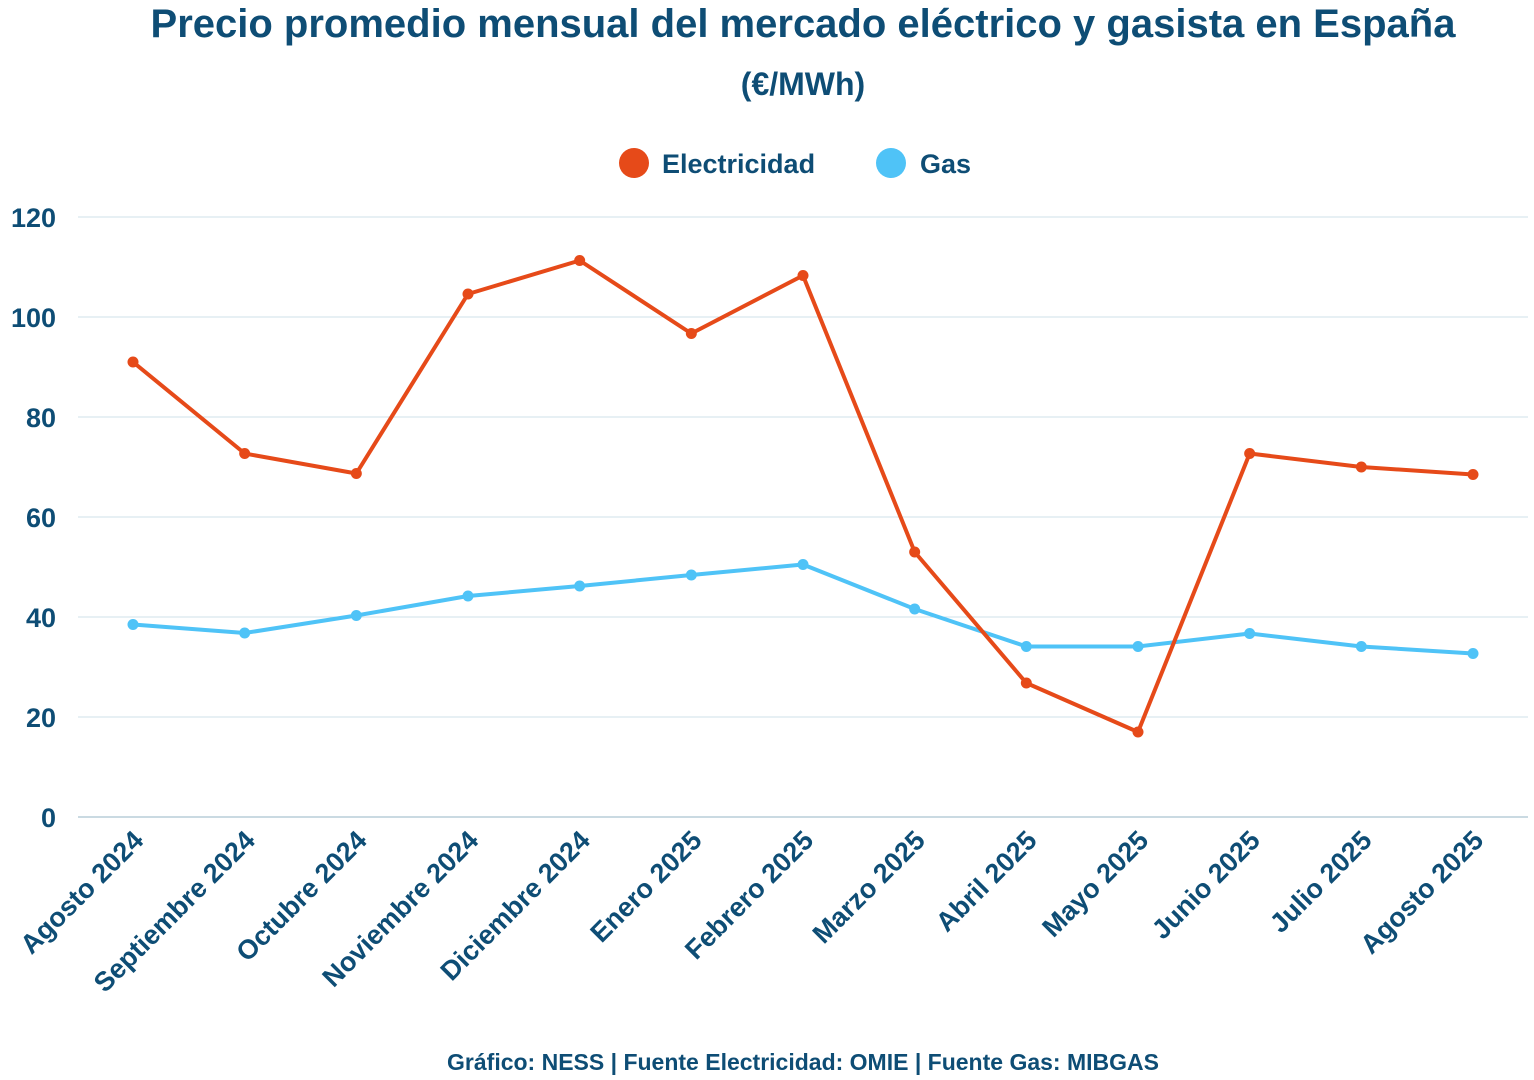 The height and width of the screenshot is (1080, 1534). What do you see at coordinates (1095, 884) in the screenshot?
I see `x-tick-label: Mayo 2025` at bounding box center [1095, 884].